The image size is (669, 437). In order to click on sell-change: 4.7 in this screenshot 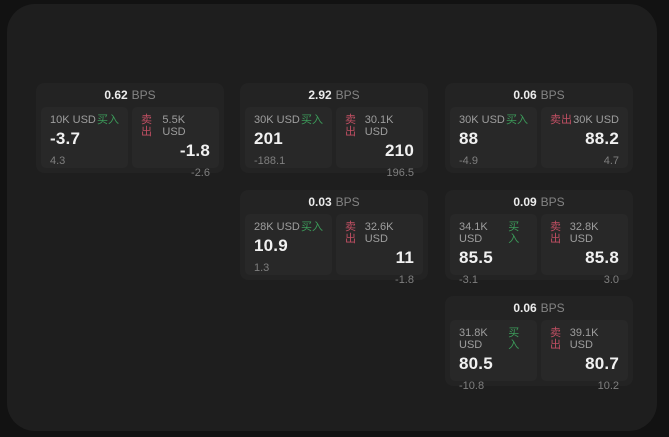, I will do `click(611, 161)`.